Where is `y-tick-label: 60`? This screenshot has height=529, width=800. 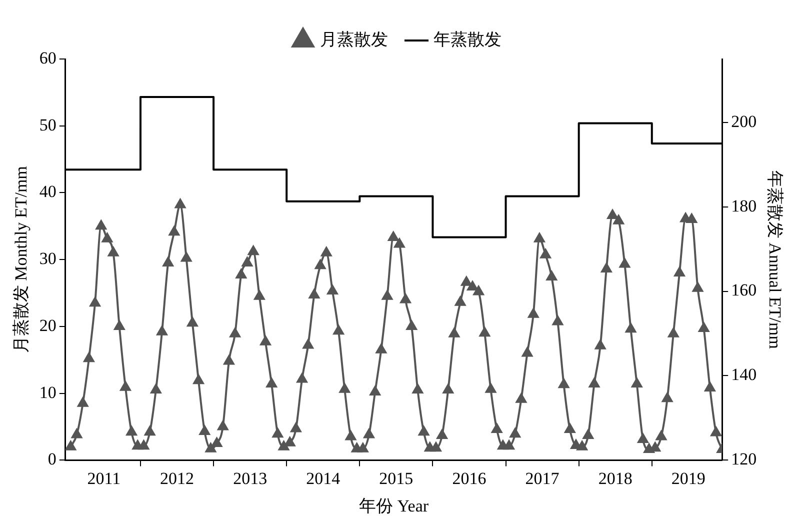
y-tick-label: 60 is located at coordinates (47, 58).